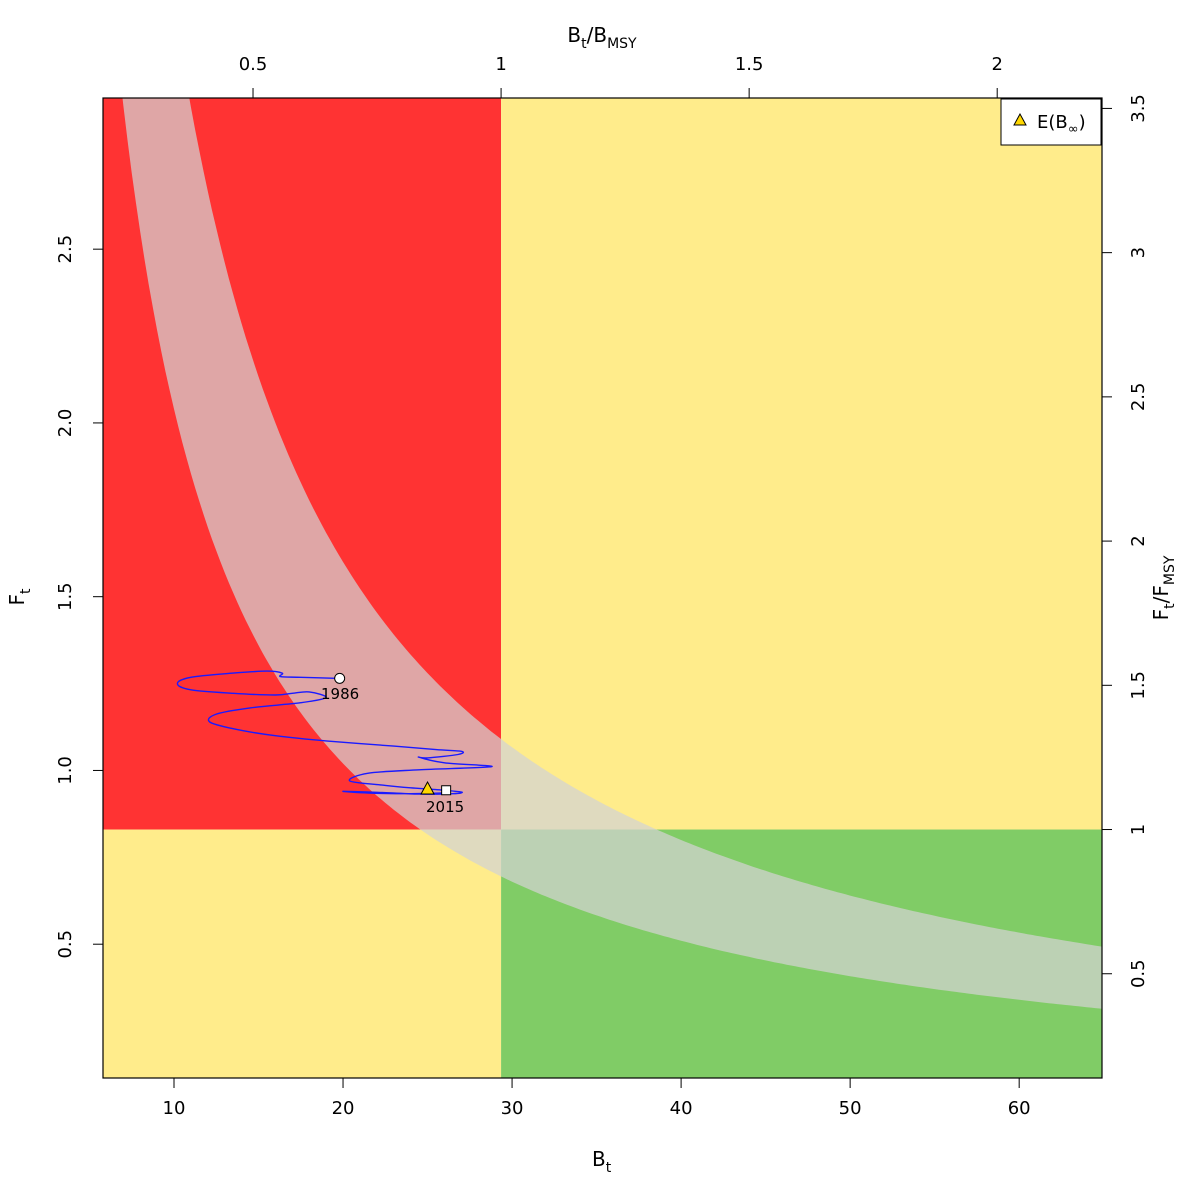 The image size is (1200, 1200). Describe the element at coordinates (340, 678) in the screenshot. I see `point-start` at that location.